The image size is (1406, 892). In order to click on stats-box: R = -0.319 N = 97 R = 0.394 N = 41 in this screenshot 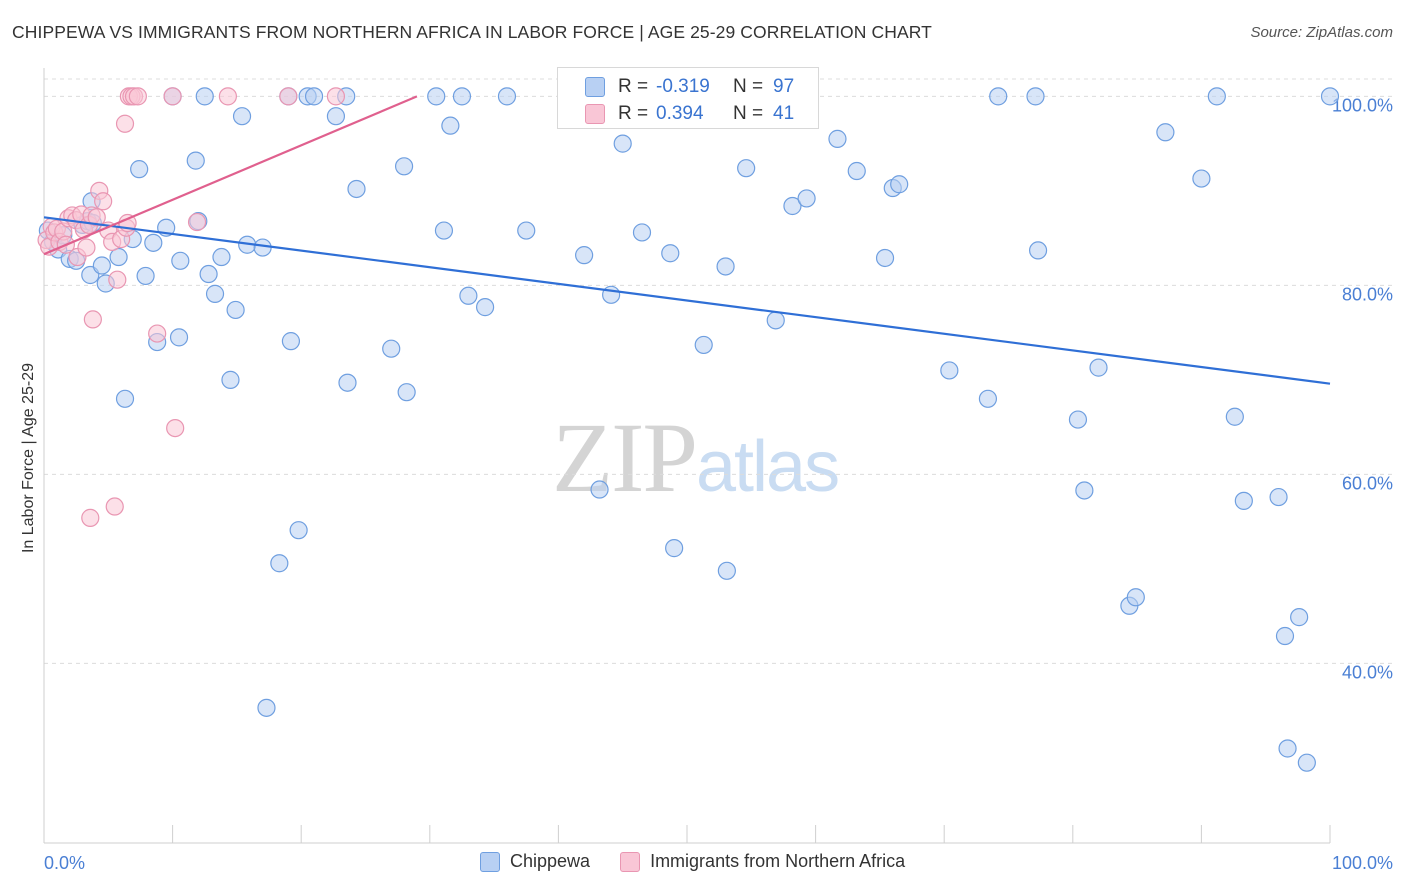, I will do `click(688, 98)`.